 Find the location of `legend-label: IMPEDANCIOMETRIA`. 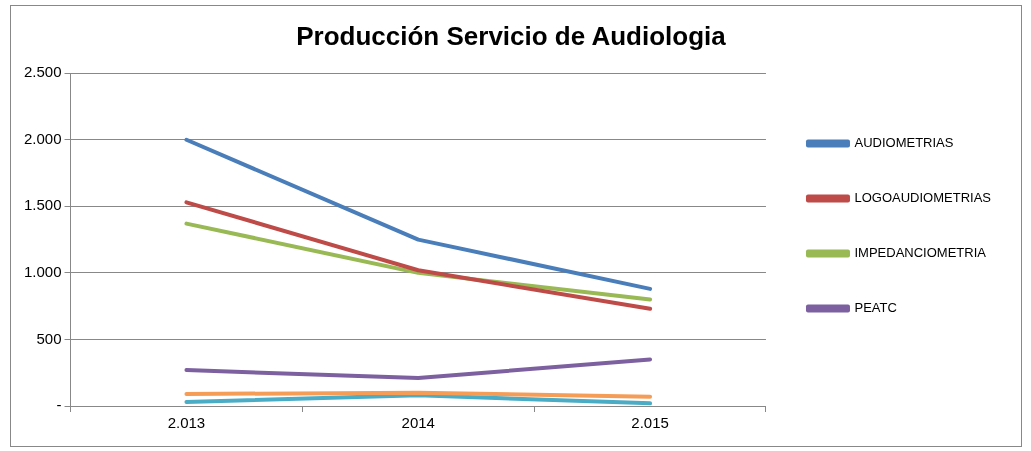

legend-label: IMPEDANCIOMETRIA is located at coordinates (920, 253).